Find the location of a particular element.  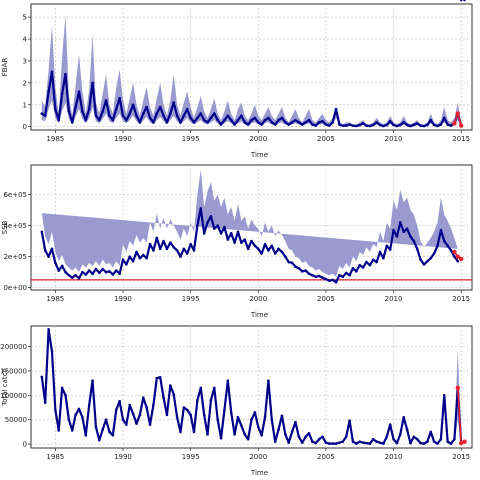

fbar-y-tick-label: 0 is located at coordinates (25, 127).